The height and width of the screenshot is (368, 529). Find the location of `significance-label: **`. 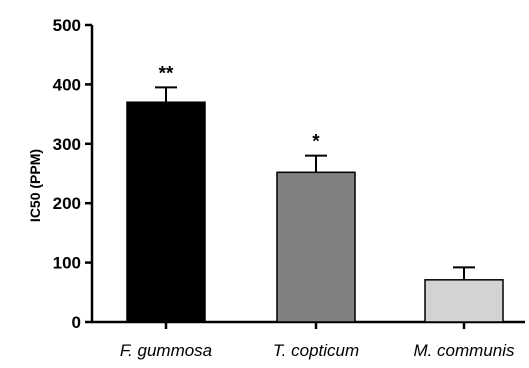

significance-label: ** is located at coordinates (166, 73).